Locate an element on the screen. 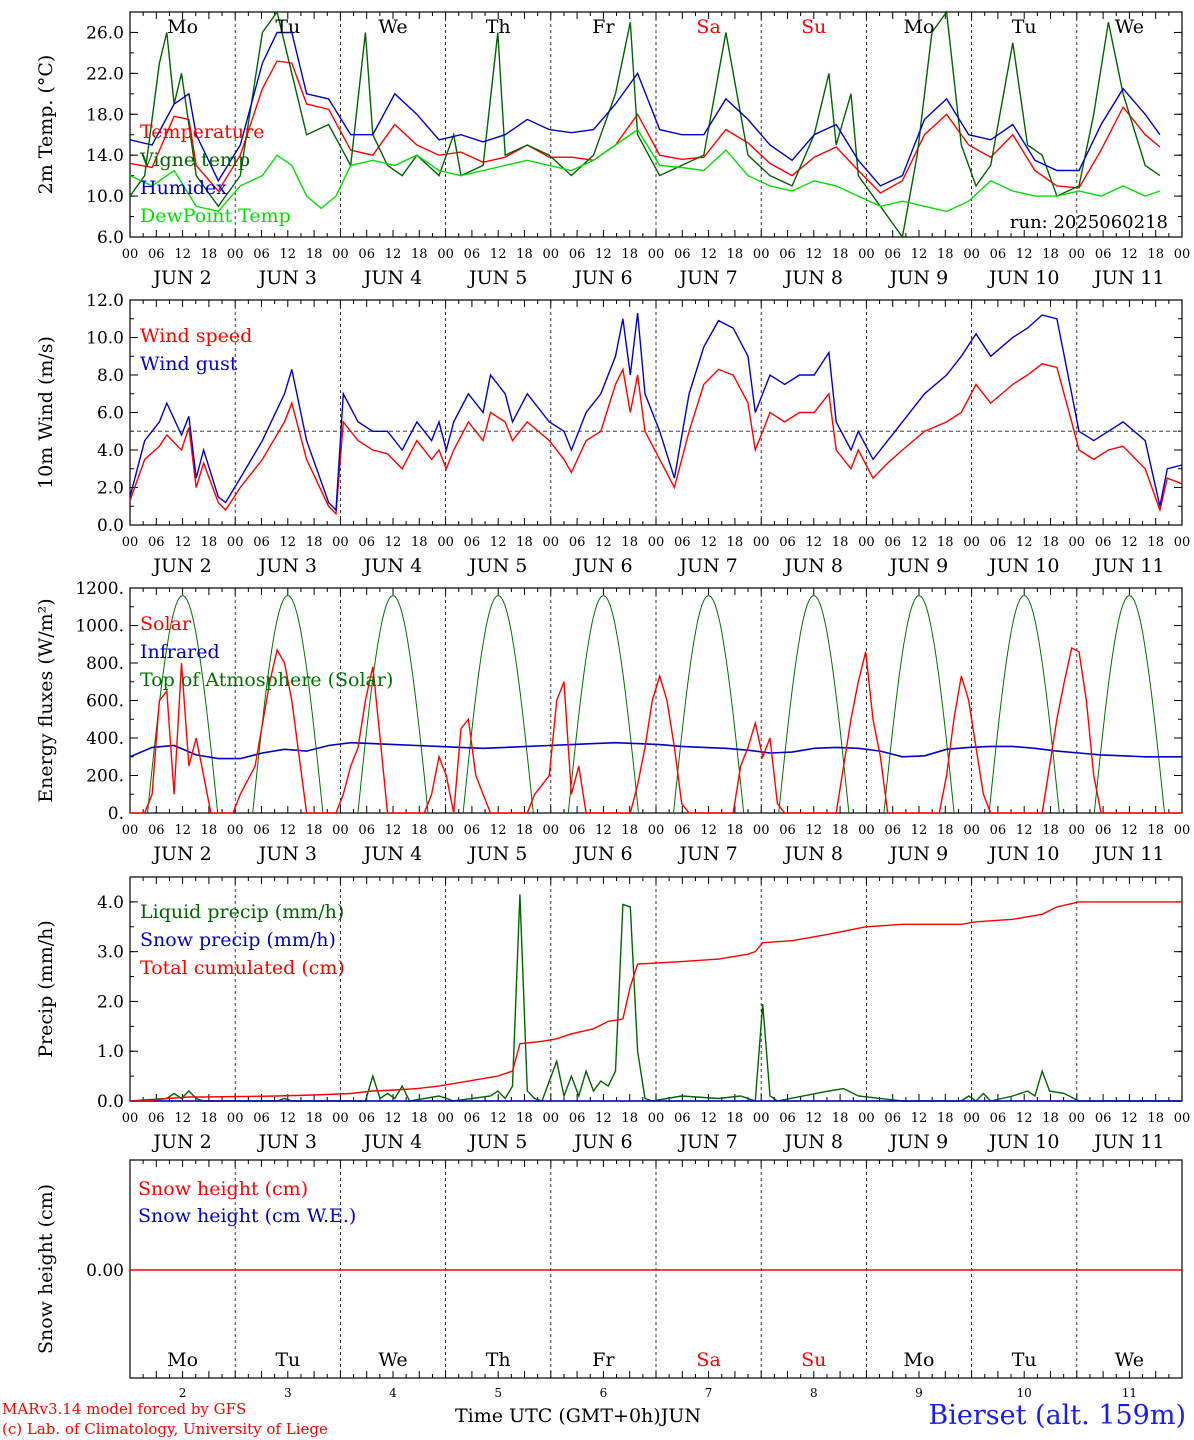  y-tick-label: 1.0 is located at coordinates (110, 1052).